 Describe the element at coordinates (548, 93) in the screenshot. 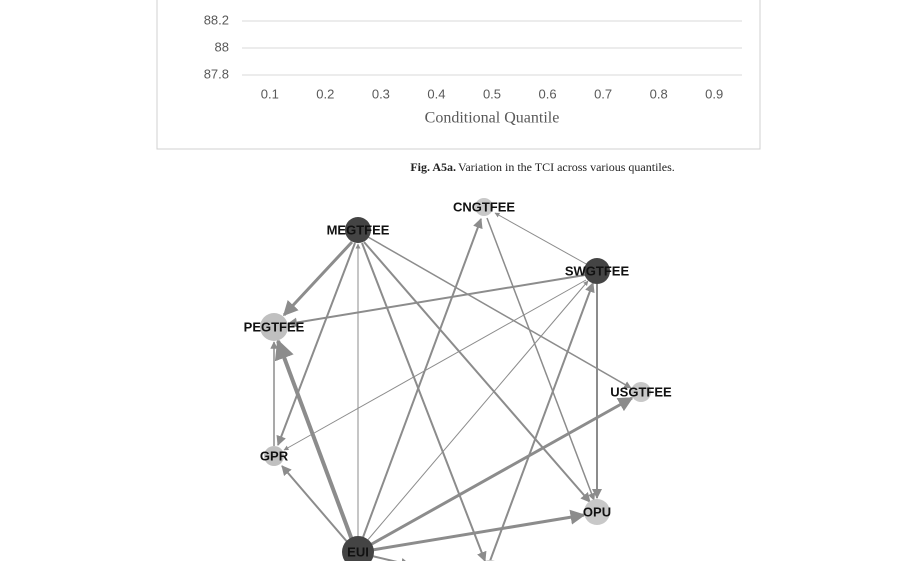

I see `x-tick-label: 0.6` at that location.